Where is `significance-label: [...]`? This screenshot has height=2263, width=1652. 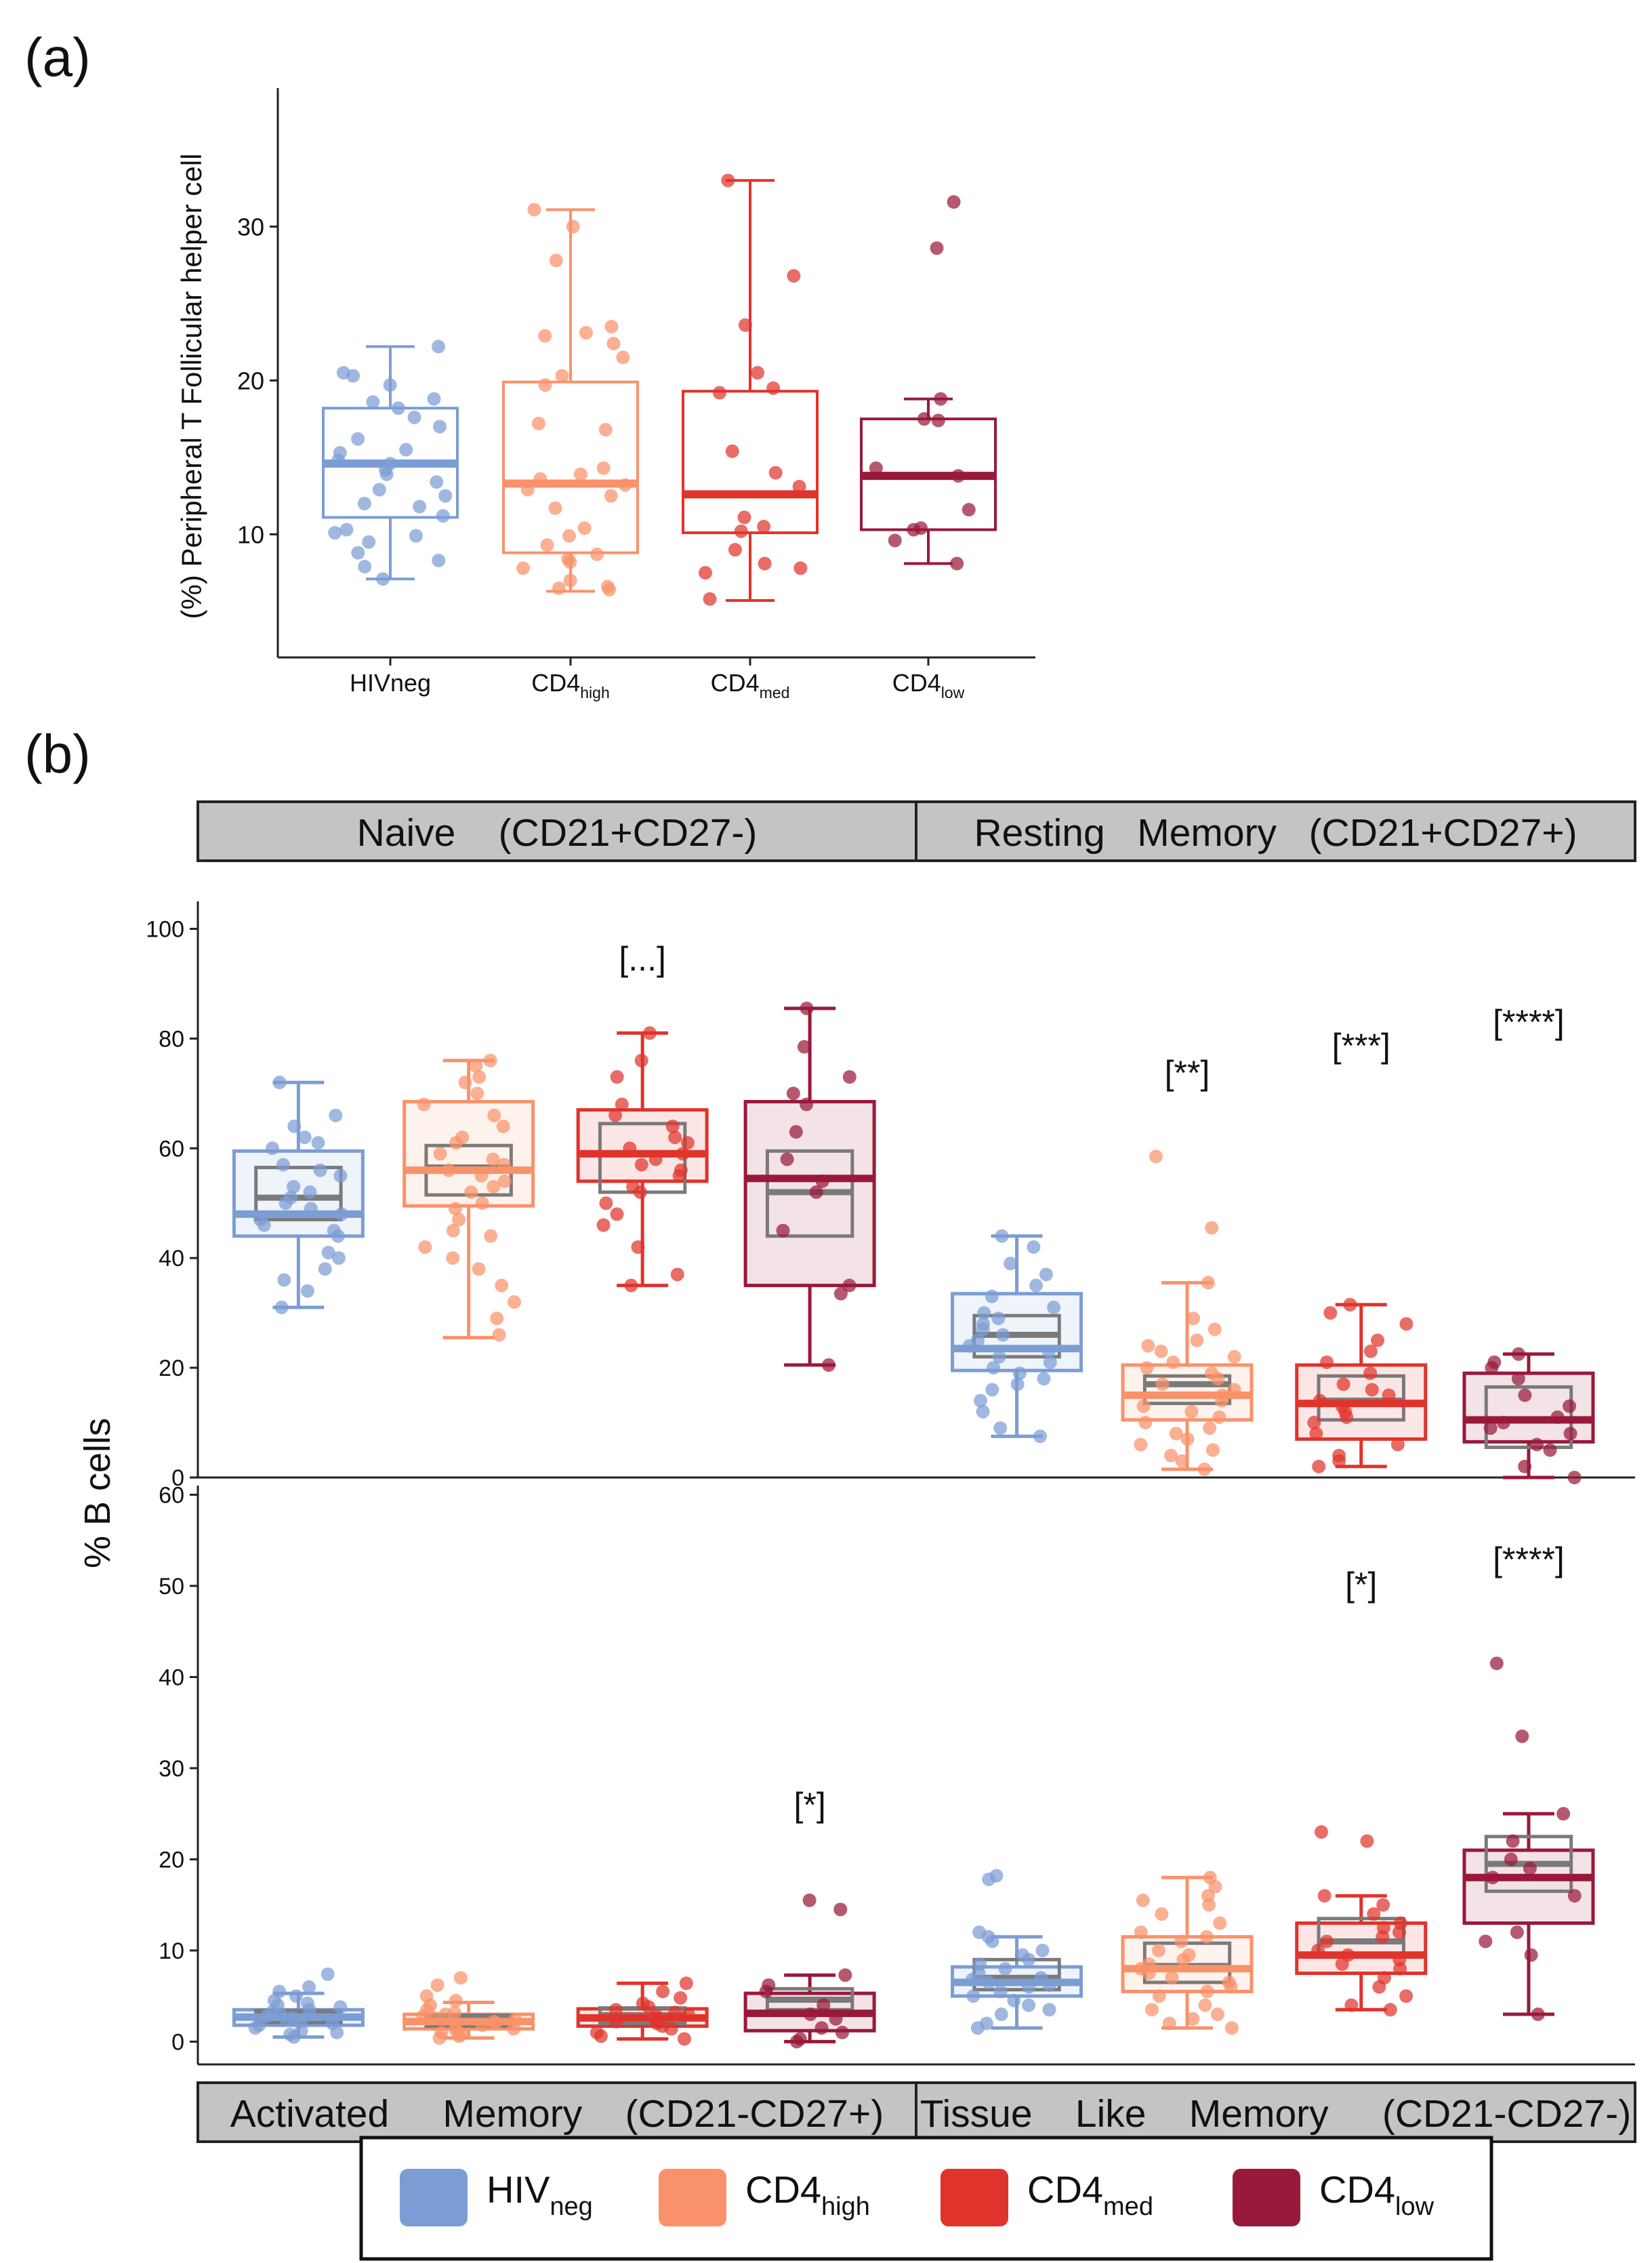 significance-label: [...] is located at coordinates (642, 959).